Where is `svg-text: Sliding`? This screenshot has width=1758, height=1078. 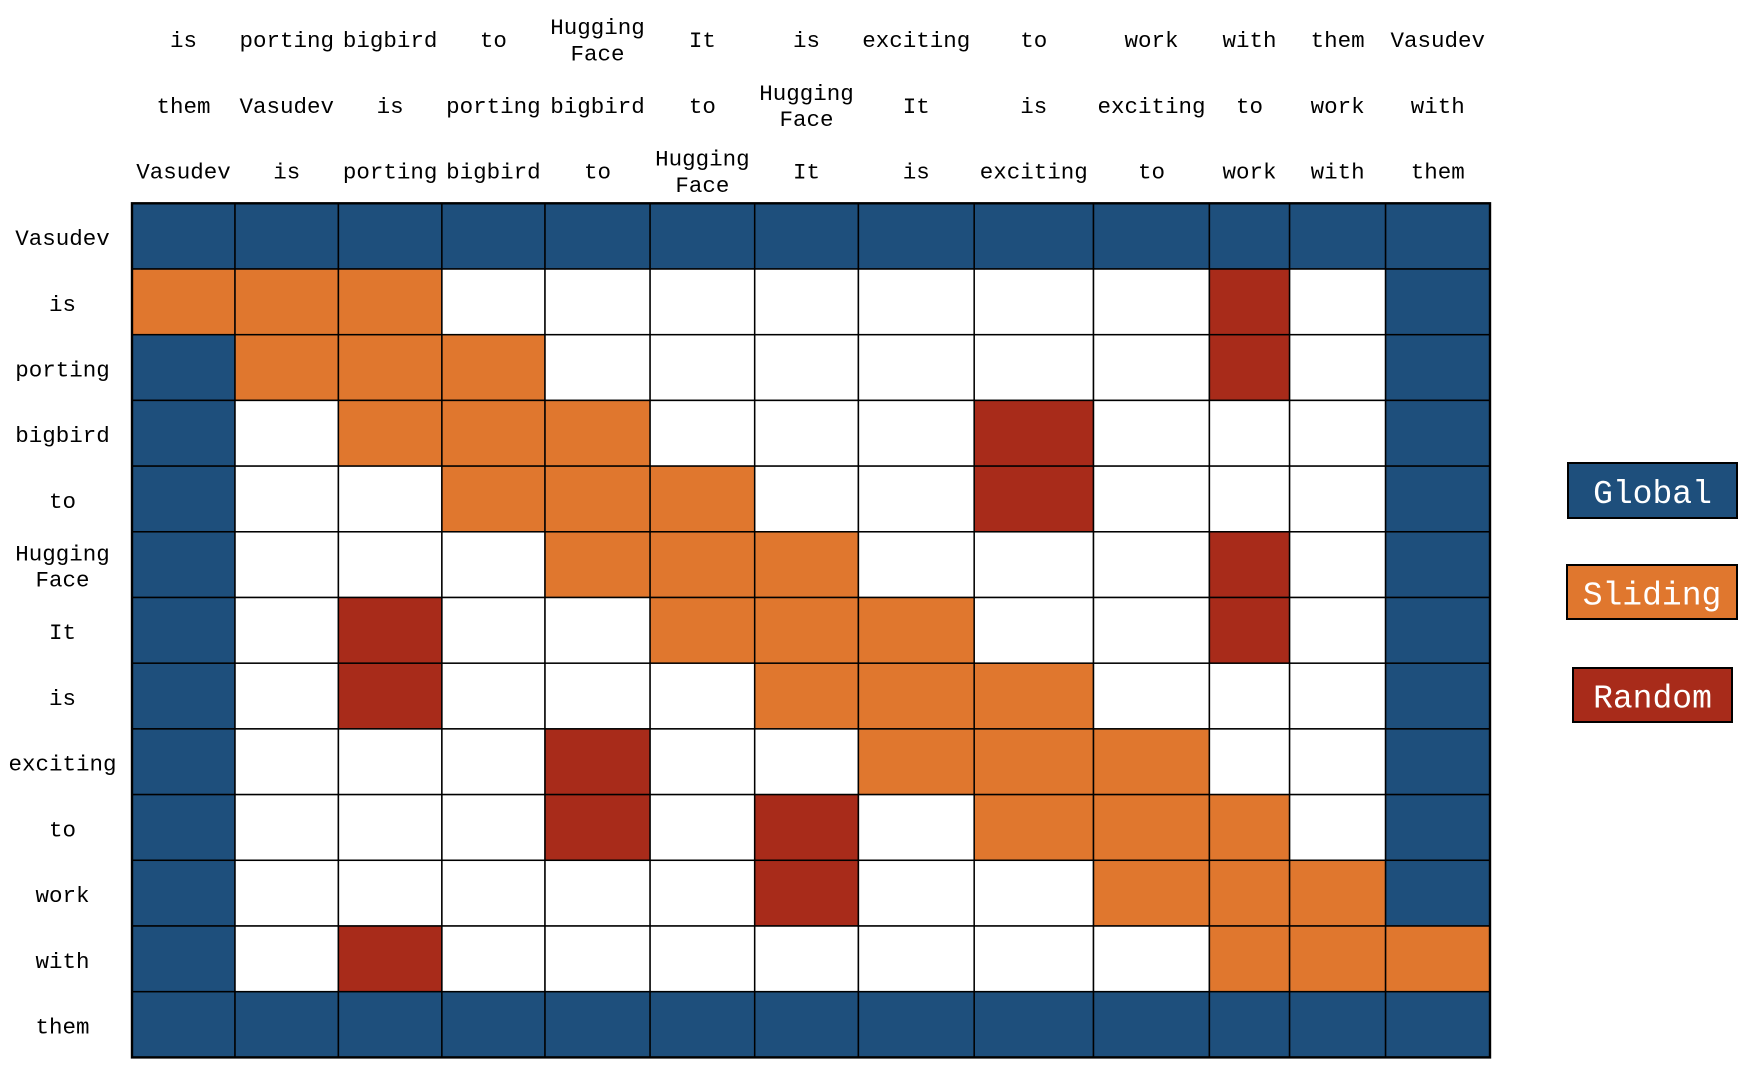
svg-text: Sliding is located at coordinates (1652, 596).